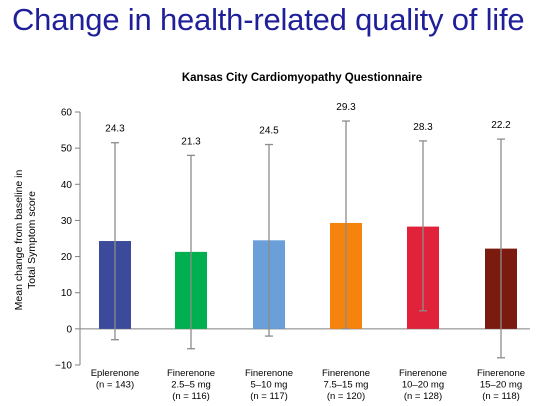  What do you see at coordinates (346, 396) in the screenshot?
I see `category-label-line: (n = 120)` at bounding box center [346, 396].